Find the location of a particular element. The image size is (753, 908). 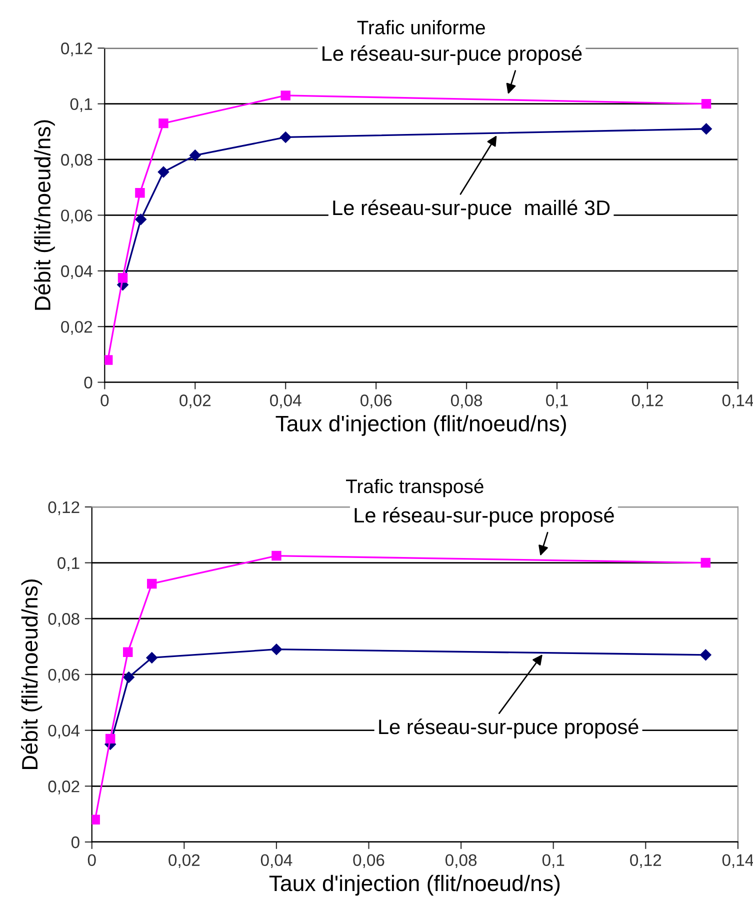

chart-title: Trafic transposé is located at coordinates (415, 488).